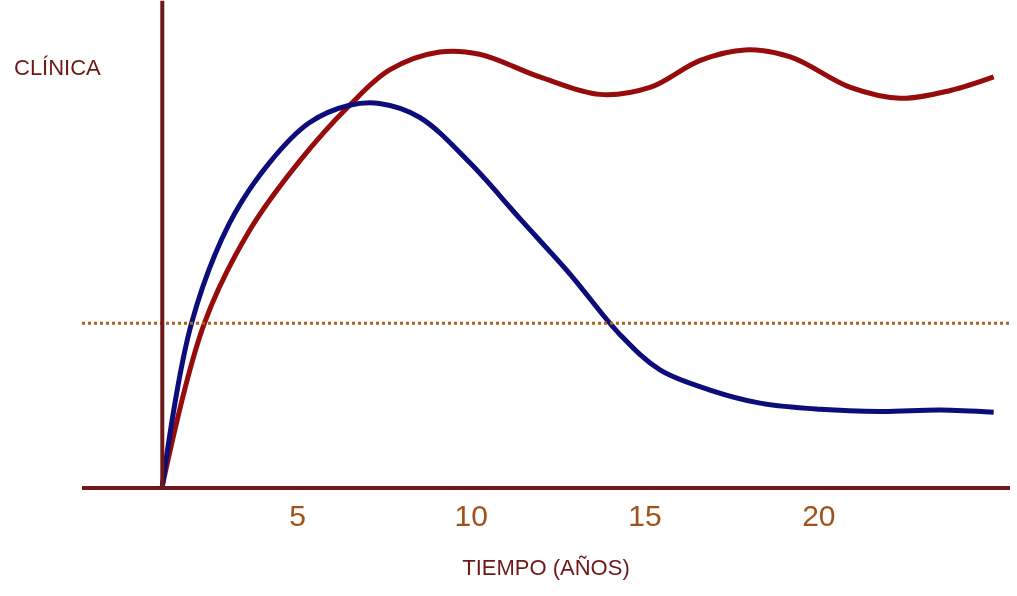  What do you see at coordinates (645, 515) in the screenshot?
I see `x-tick-label: 15` at bounding box center [645, 515].